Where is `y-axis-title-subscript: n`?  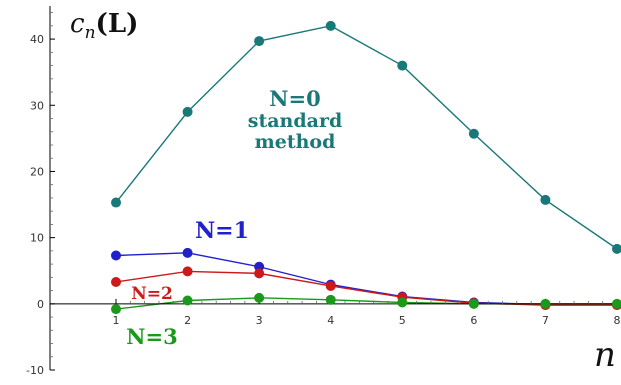 y-axis-title-subscript: n is located at coordinates (90, 33).